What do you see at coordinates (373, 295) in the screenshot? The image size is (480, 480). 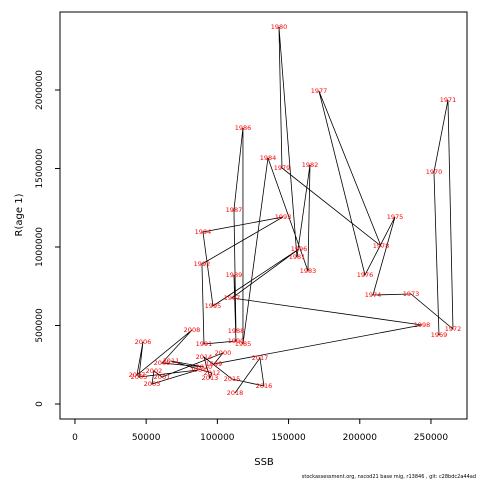 I see `year-label: 1974` at bounding box center [373, 295].